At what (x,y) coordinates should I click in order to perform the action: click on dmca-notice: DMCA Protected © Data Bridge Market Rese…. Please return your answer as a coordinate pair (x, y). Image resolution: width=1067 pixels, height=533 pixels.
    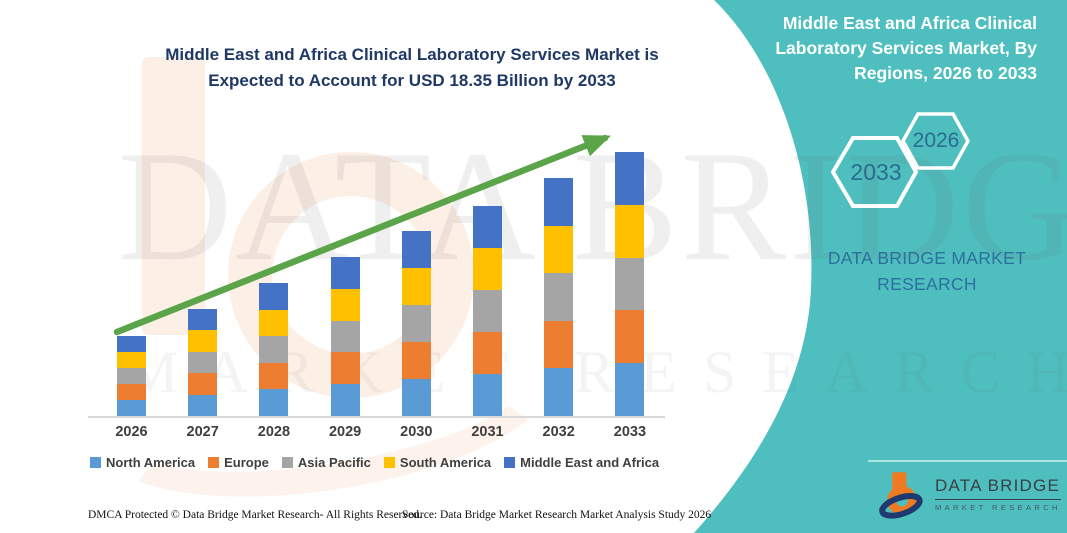
    Looking at the image, I should click on (255, 515).